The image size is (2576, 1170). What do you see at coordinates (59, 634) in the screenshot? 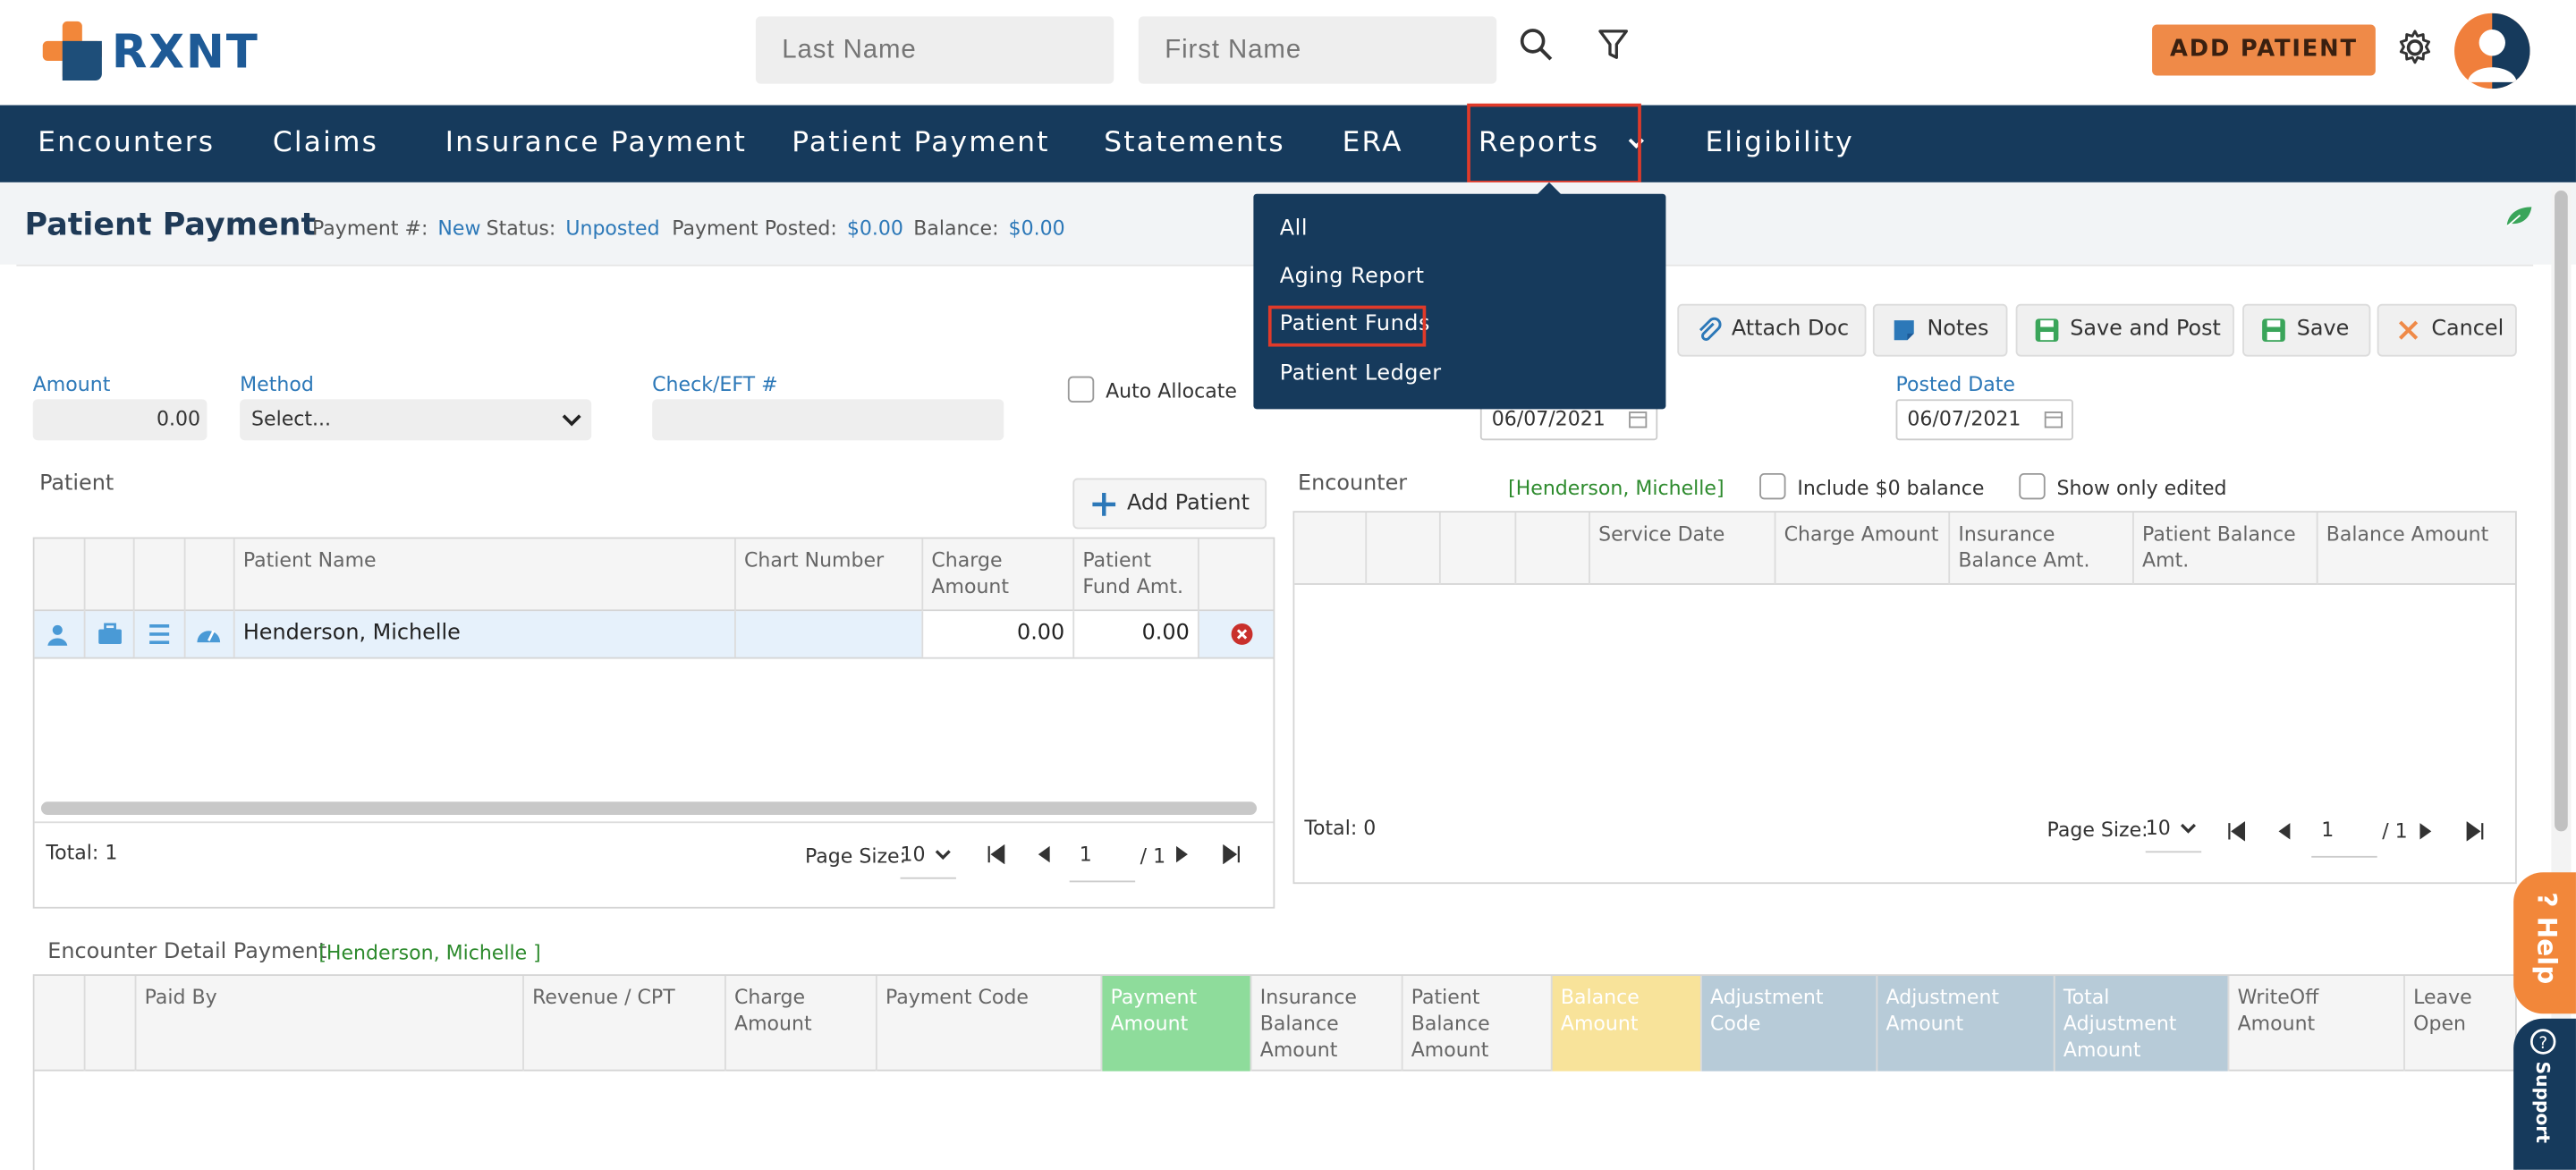
I see `person-icon` at bounding box center [59, 634].